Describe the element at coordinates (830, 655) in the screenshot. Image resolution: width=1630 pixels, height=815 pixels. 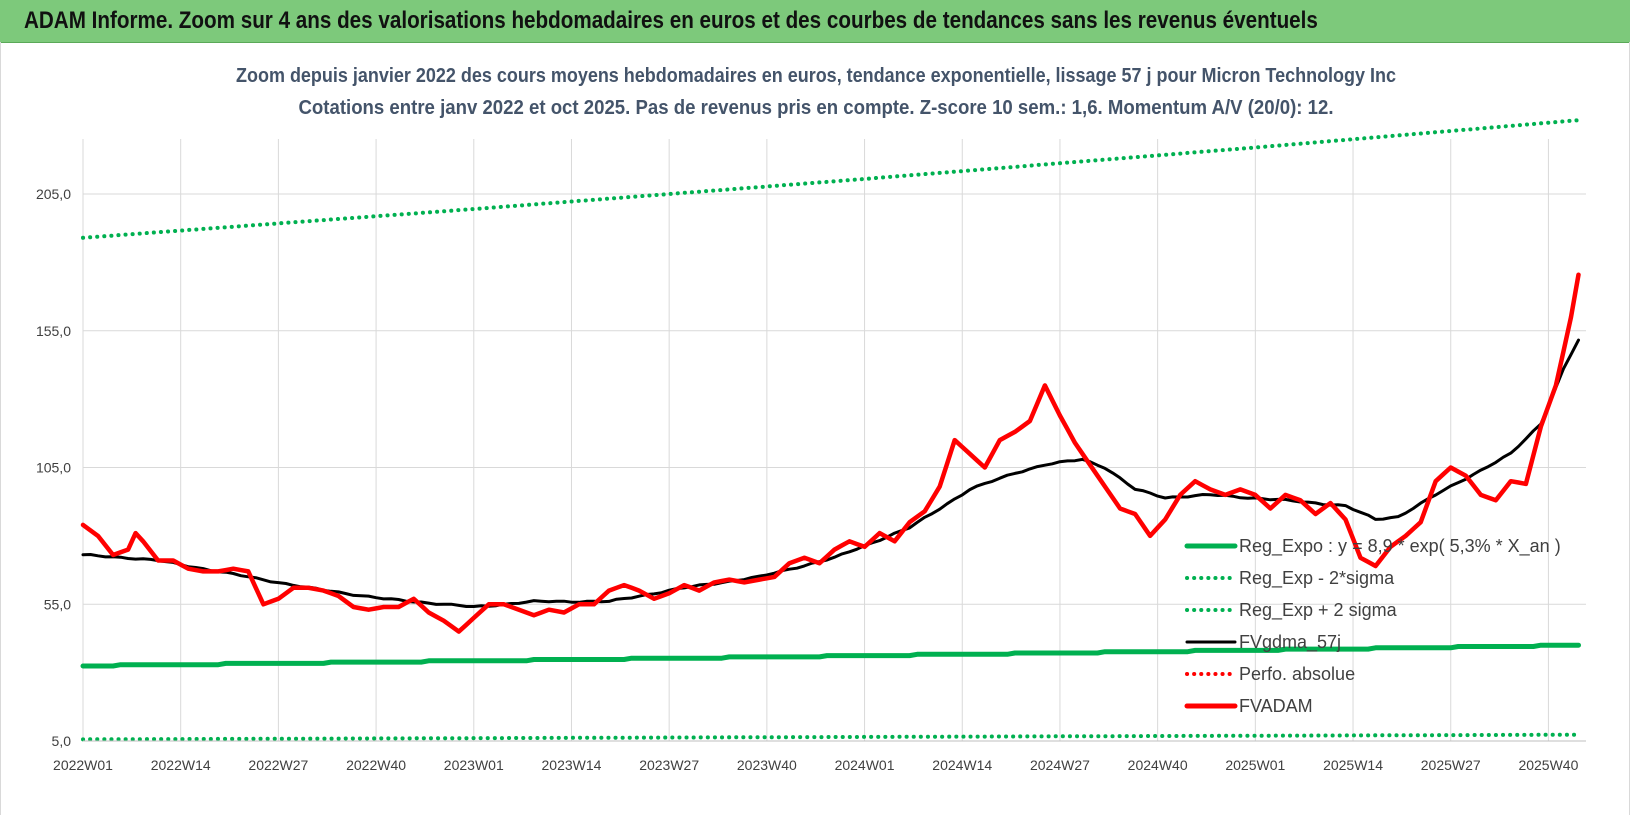
I see `series-line-reg-expo-y-8-9-exp-5-3-x-an` at that location.